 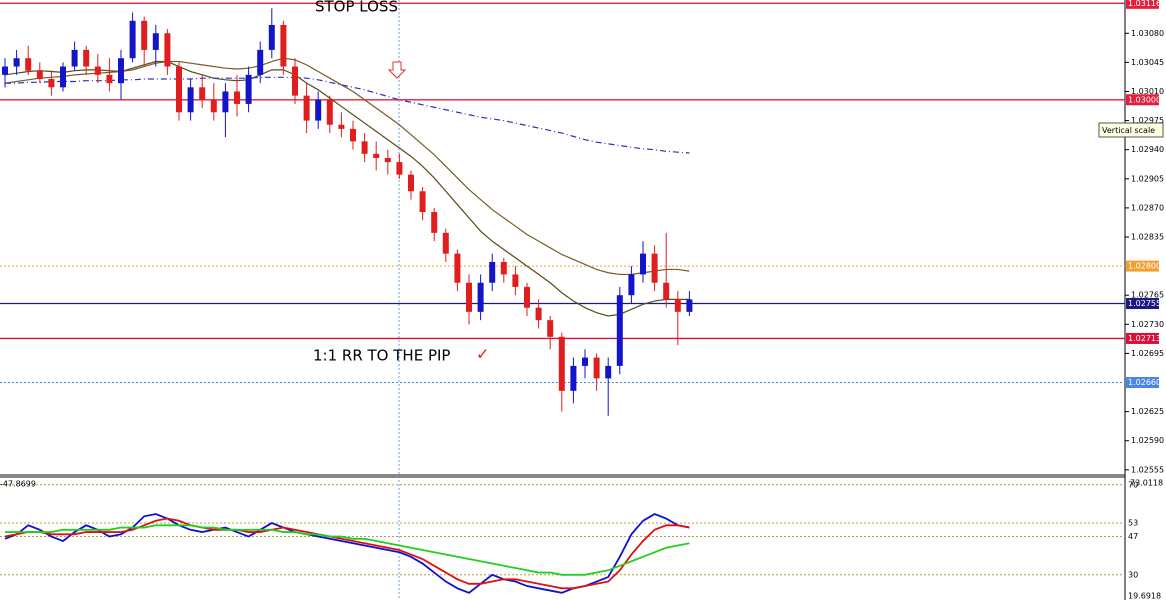 What do you see at coordinates (347, 115) in the screenshot?
I see `moving-average` at bounding box center [347, 115].